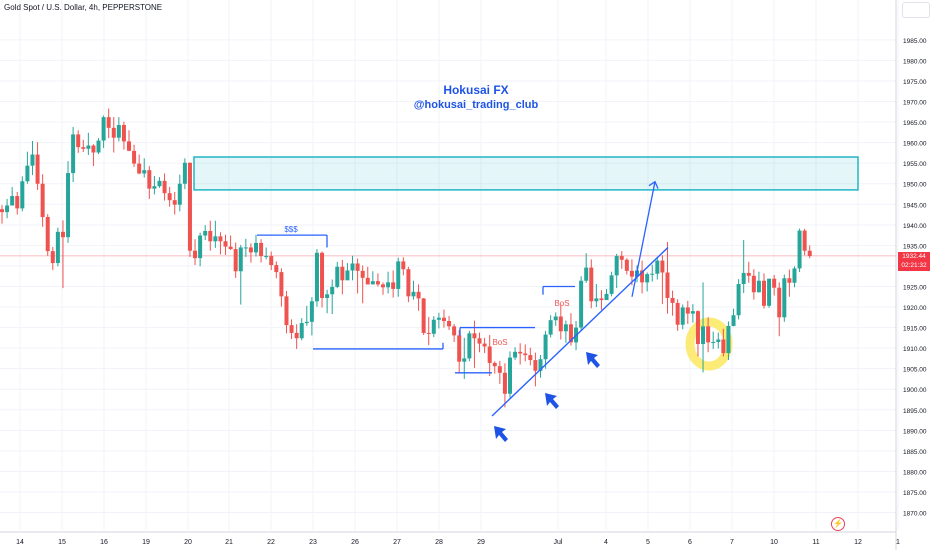  I want to click on x-tick-label: 7, so click(732, 542).